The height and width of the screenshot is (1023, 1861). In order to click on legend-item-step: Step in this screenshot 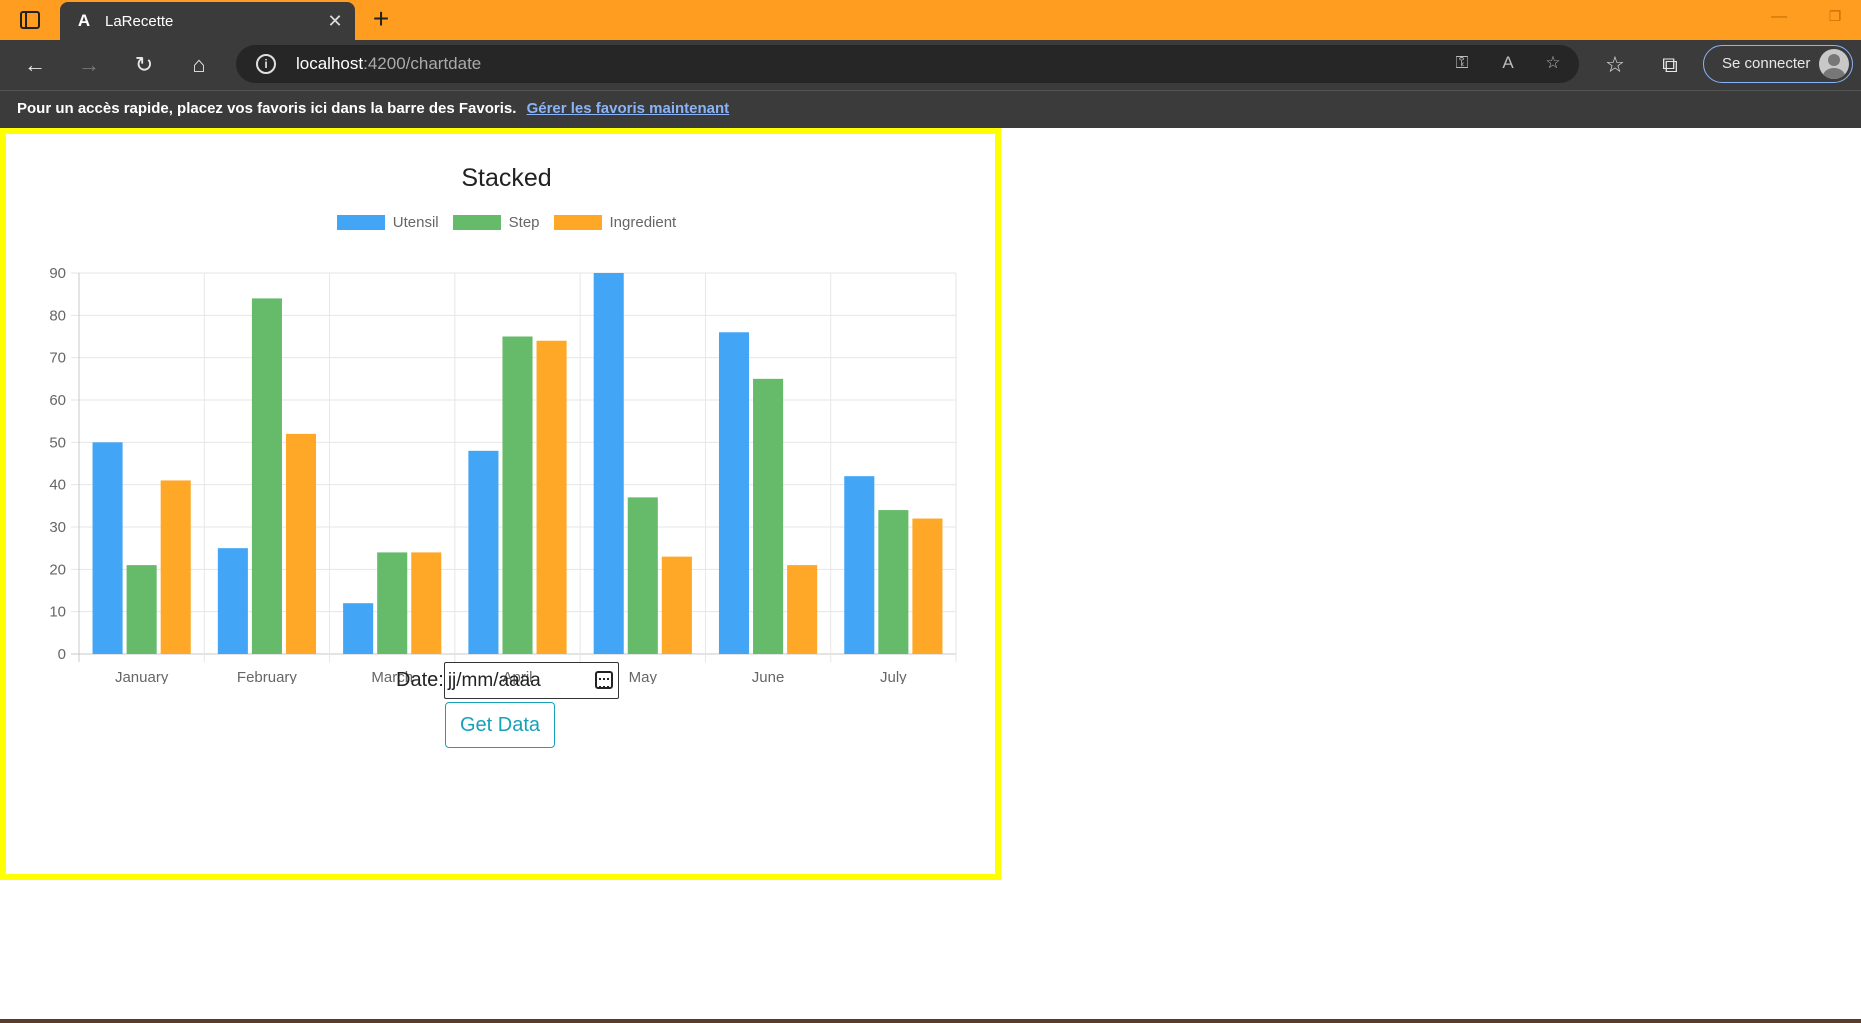, I will do `click(496, 222)`.